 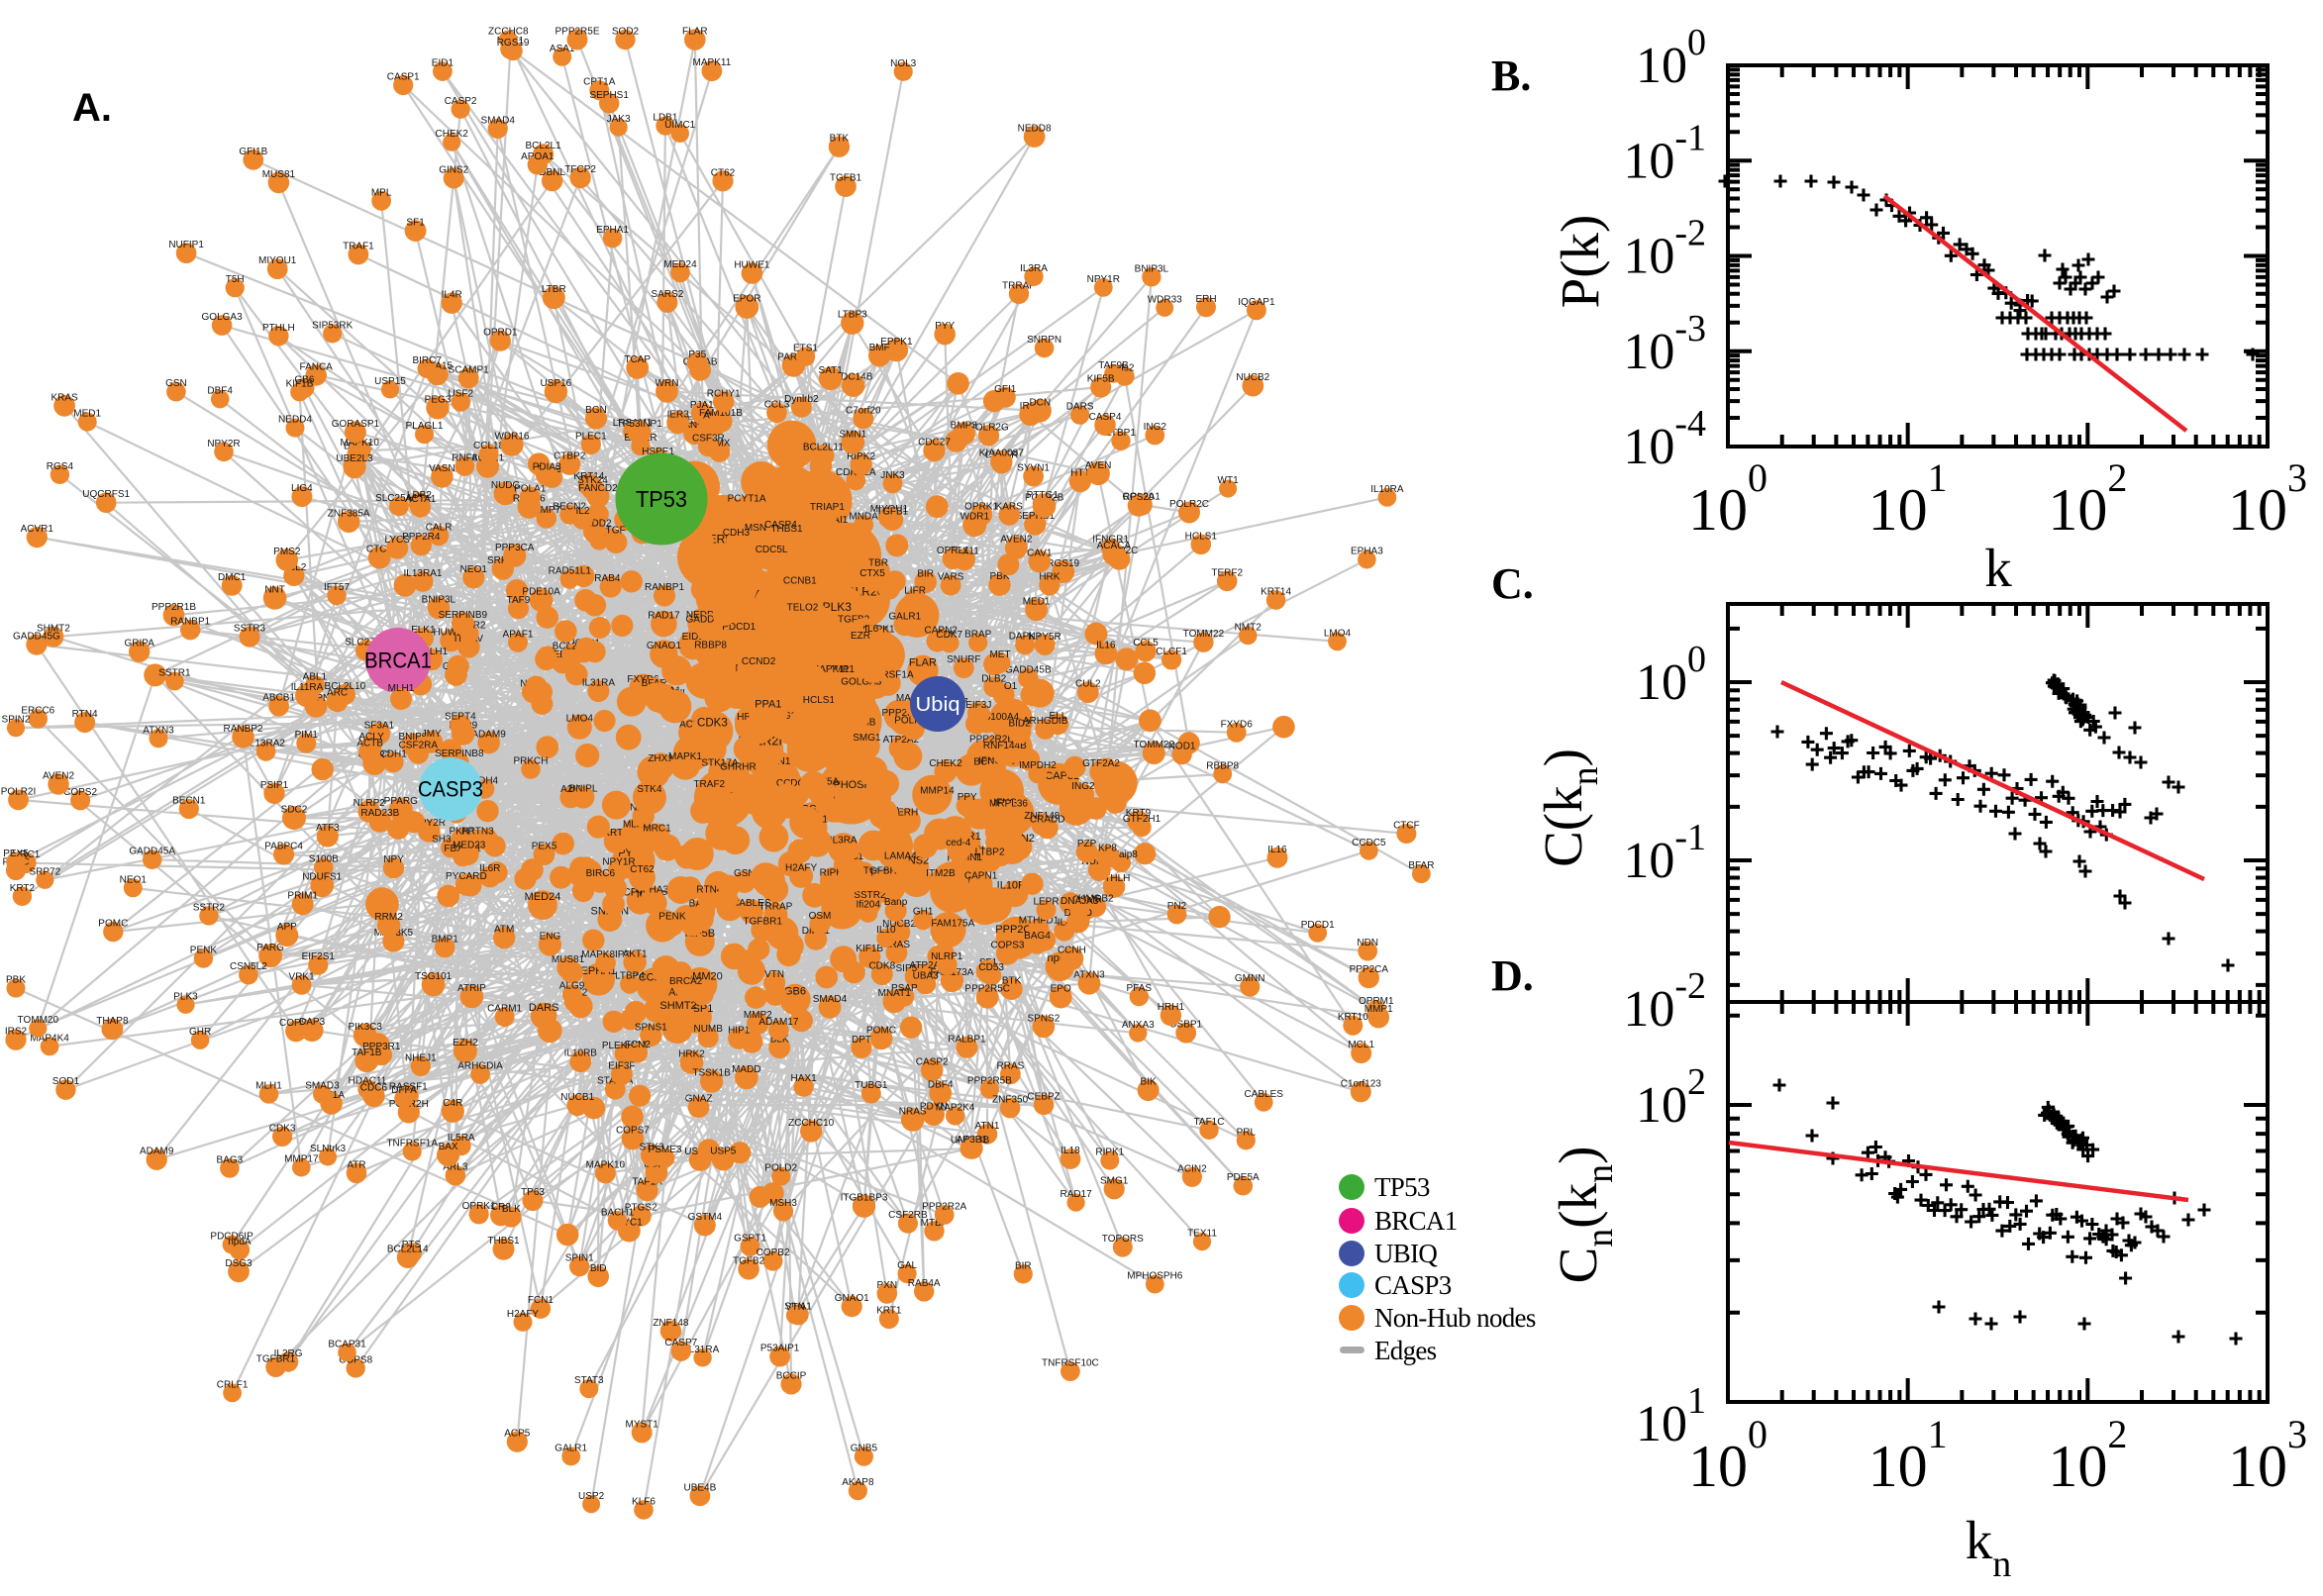 What do you see at coordinates (1076, 1194) in the screenshot?
I see `svg-text: RAD17` at bounding box center [1076, 1194].